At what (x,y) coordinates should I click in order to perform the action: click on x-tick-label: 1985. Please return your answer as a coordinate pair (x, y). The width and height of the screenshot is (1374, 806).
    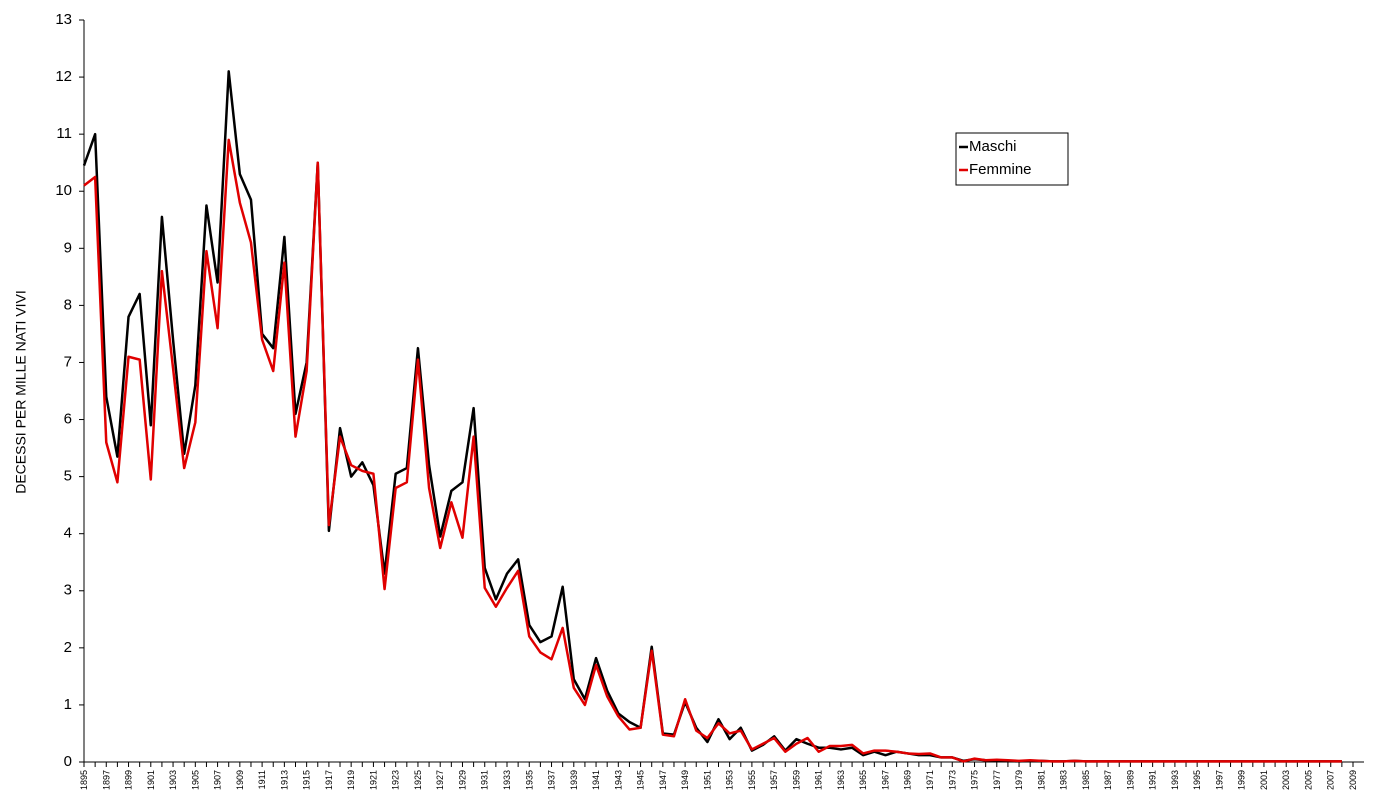
    Looking at the image, I should click on (1086, 780).